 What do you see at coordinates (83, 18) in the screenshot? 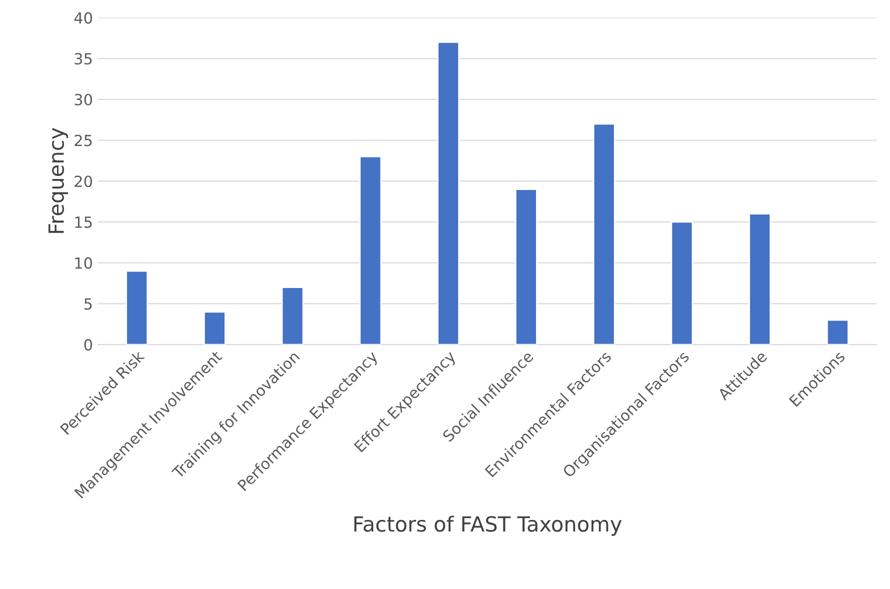
I see `y-tick-label: 40` at bounding box center [83, 18].